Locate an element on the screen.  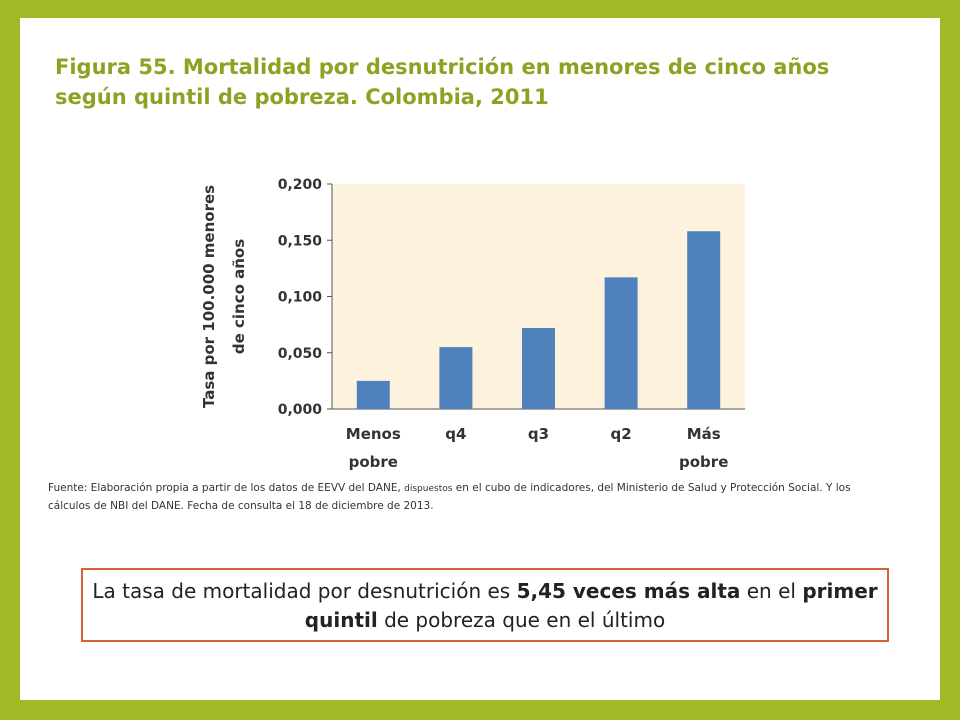
y-tick-label: 0,000 is located at coordinates (300, 410).